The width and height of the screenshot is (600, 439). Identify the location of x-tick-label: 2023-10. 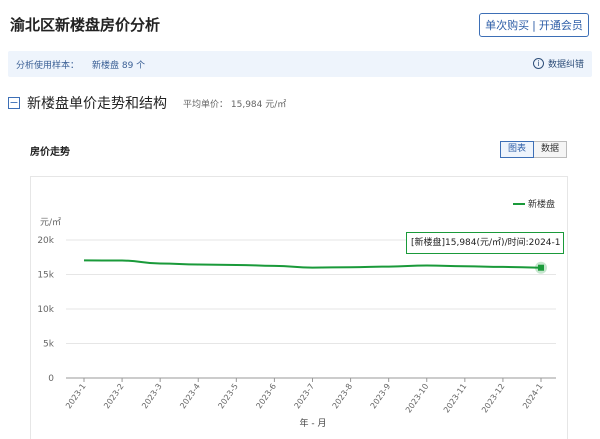
(417, 398).